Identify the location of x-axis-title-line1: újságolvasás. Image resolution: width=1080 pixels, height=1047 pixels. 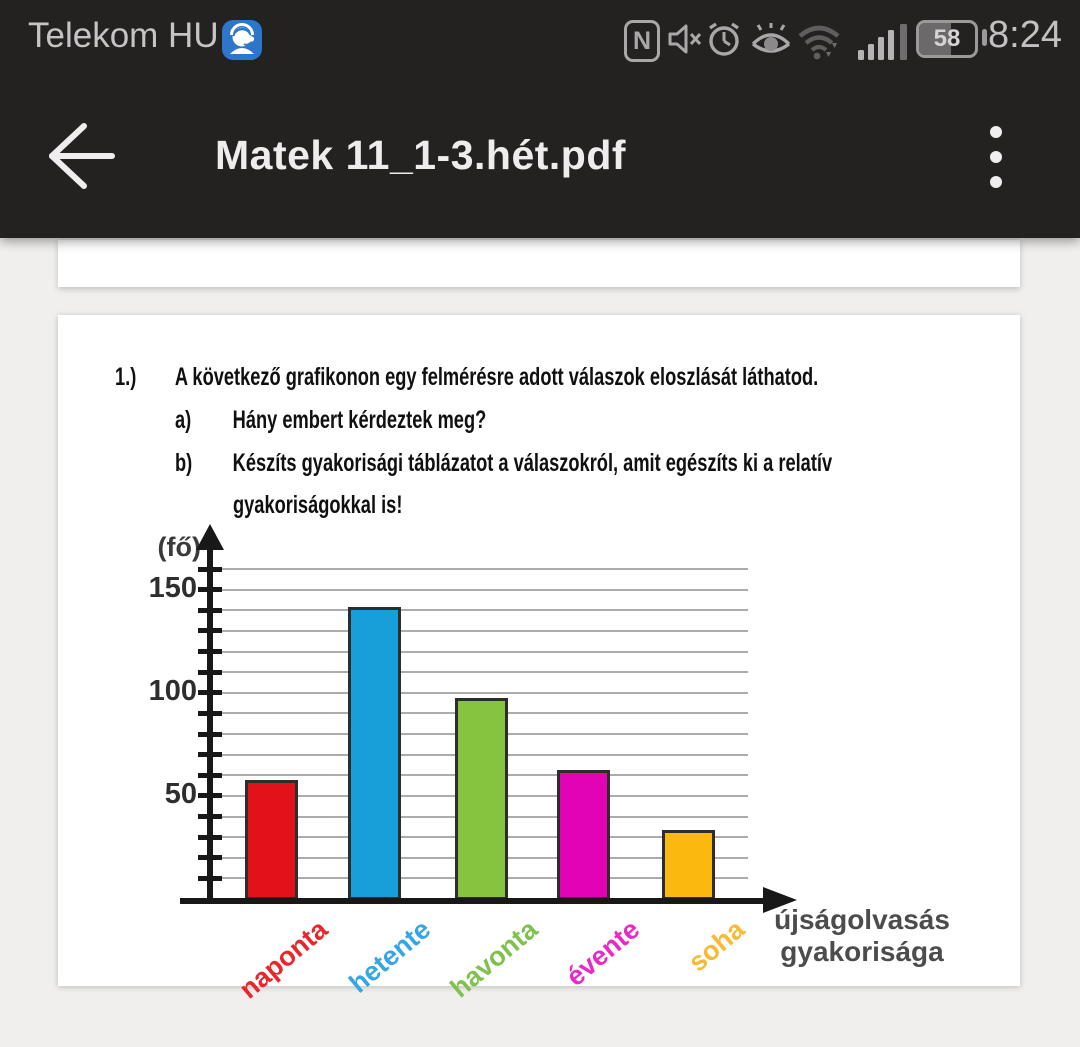
(862, 919).